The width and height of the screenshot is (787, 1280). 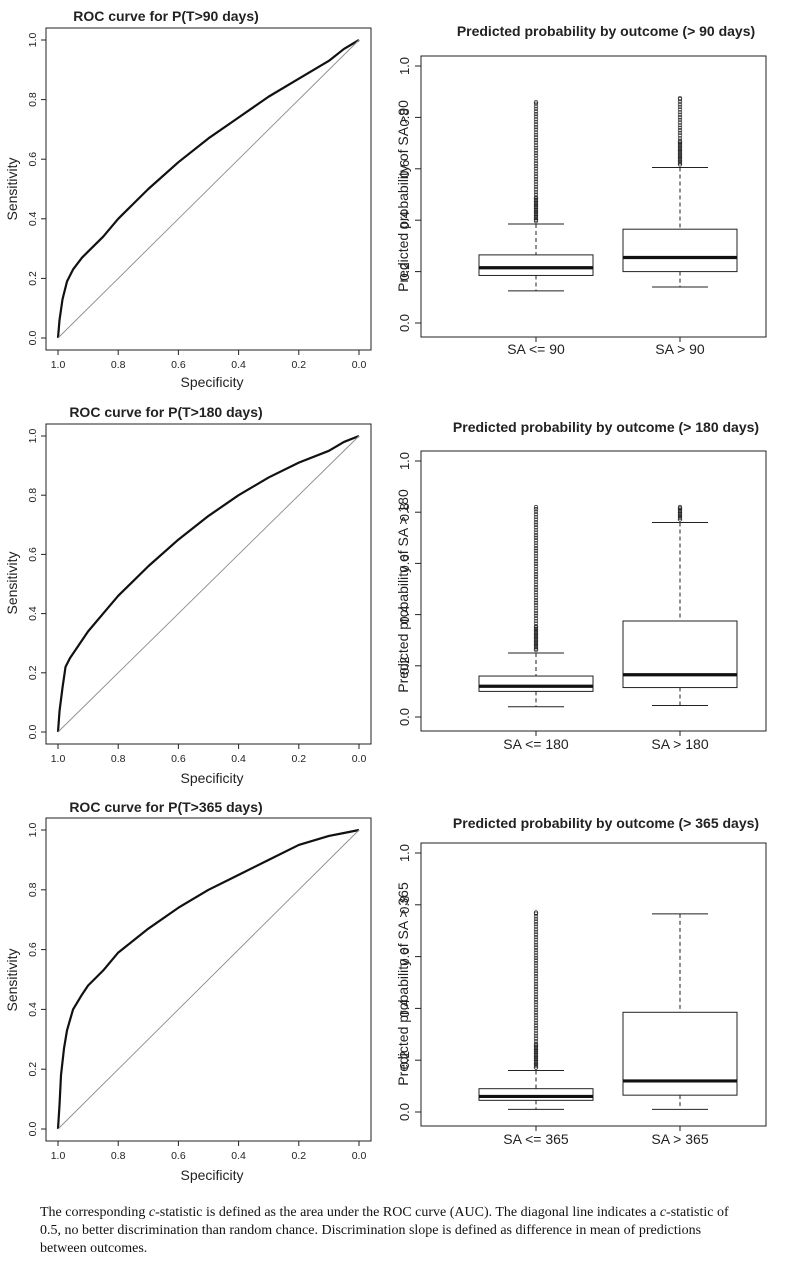 What do you see at coordinates (593, 591) in the screenshot?
I see `boxplot-frame` at bounding box center [593, 591].